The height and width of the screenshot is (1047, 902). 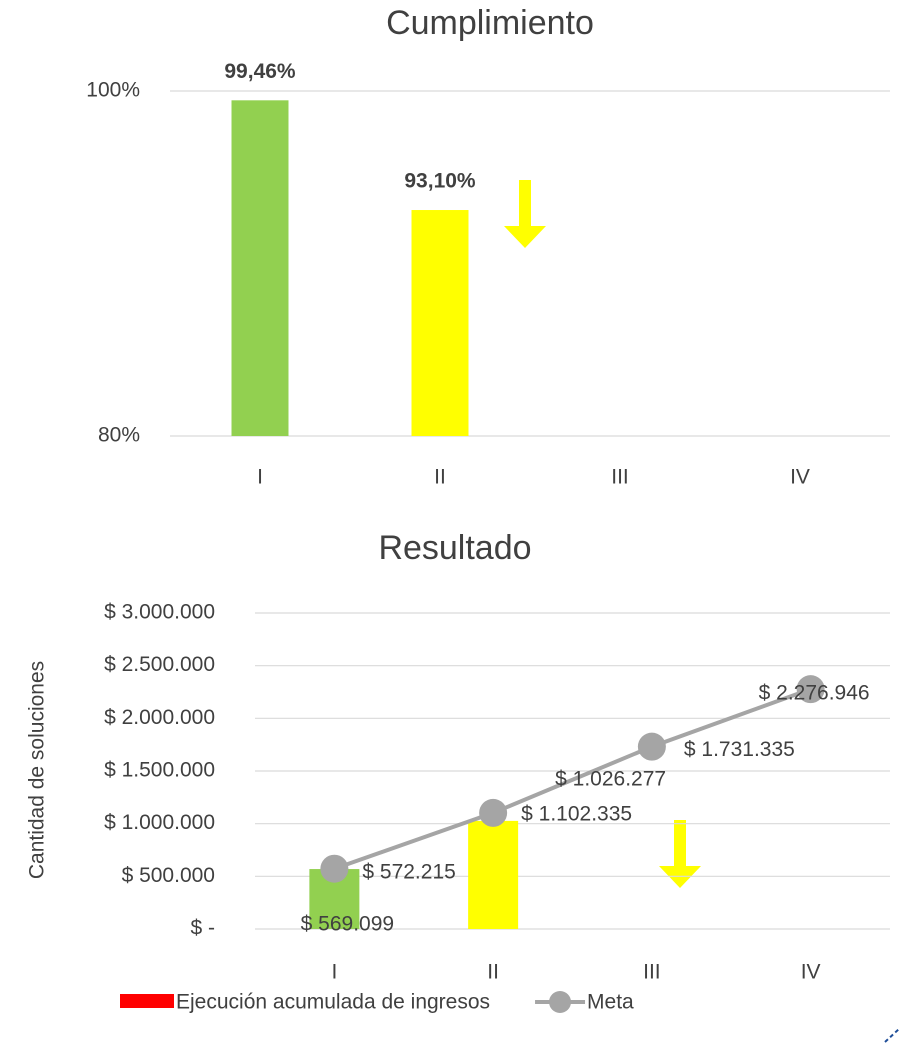 What do you see at coordinates (113, 90) in the screenshot?
I see `y-tick-label: 100%` at bounding box center [113, 90].